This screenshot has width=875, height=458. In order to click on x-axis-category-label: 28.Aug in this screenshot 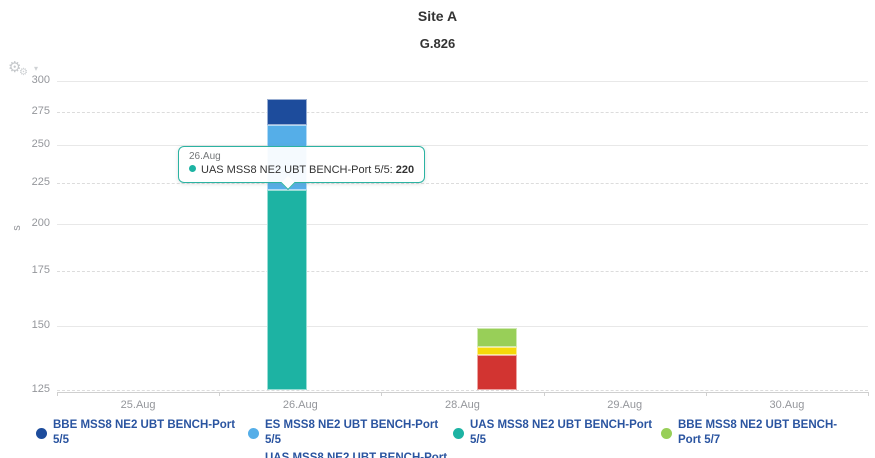, I will do `click(462, 405)`.